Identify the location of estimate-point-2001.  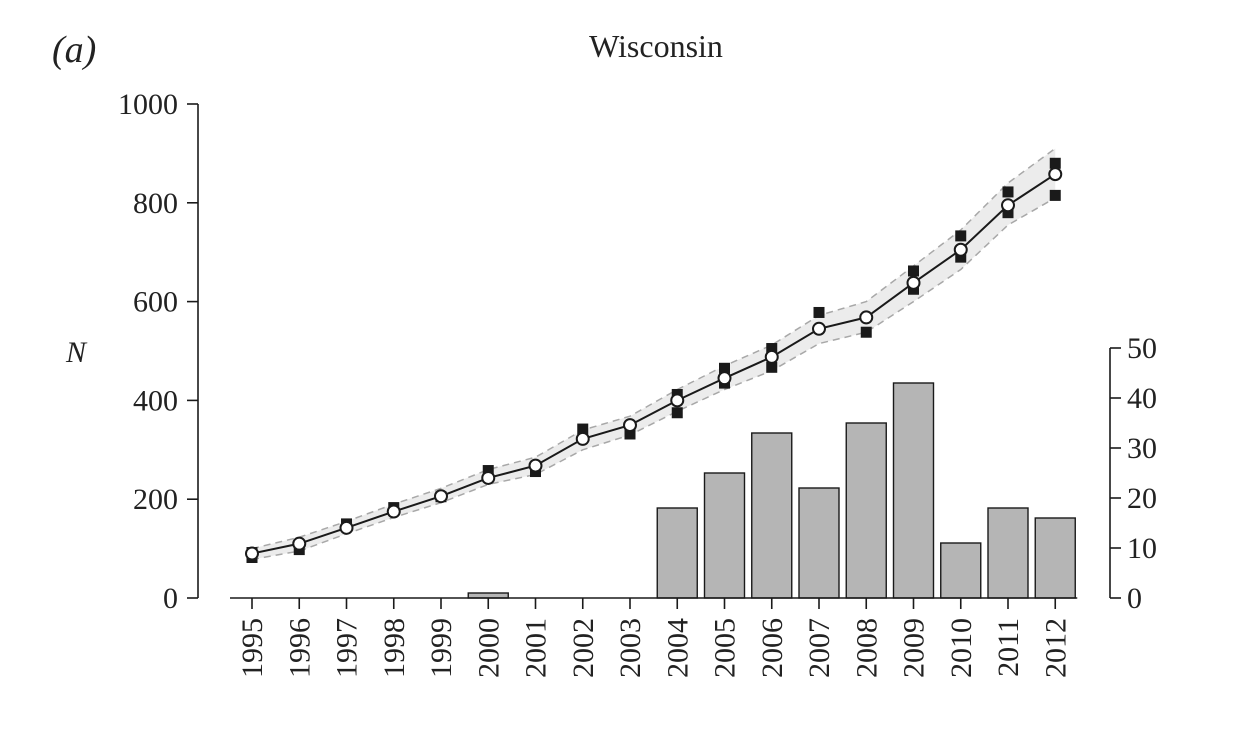
(535, 465).